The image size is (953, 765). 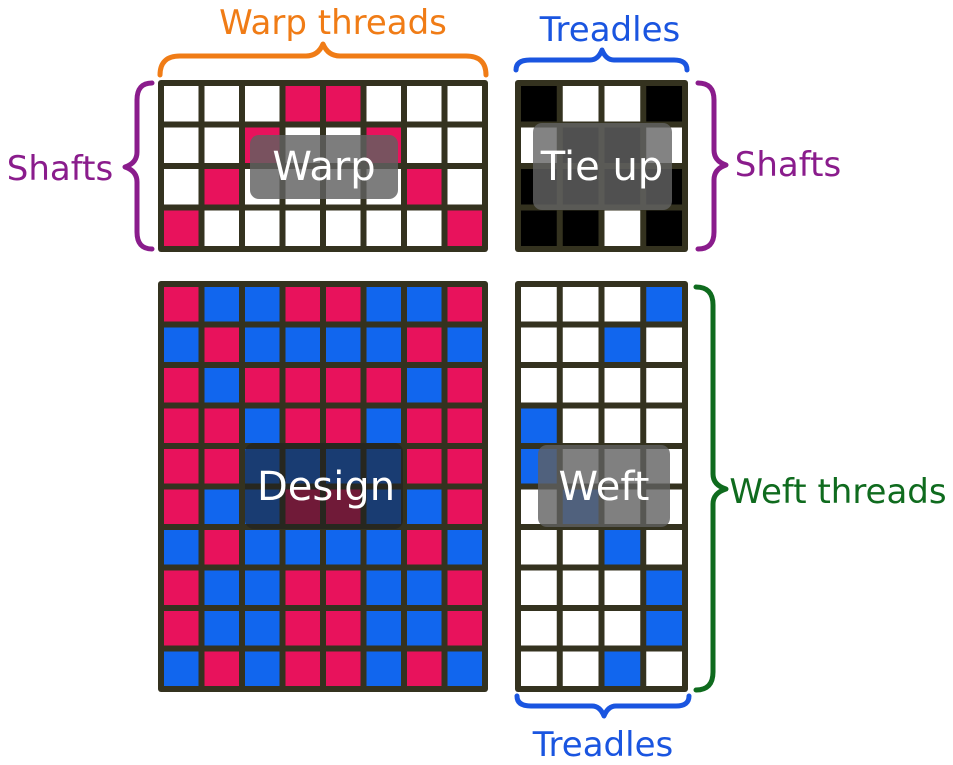 What do you see at coordinates (622, 228) in the screenshot?
I see `tieup-cell-white` at bounding box center [622, 228].